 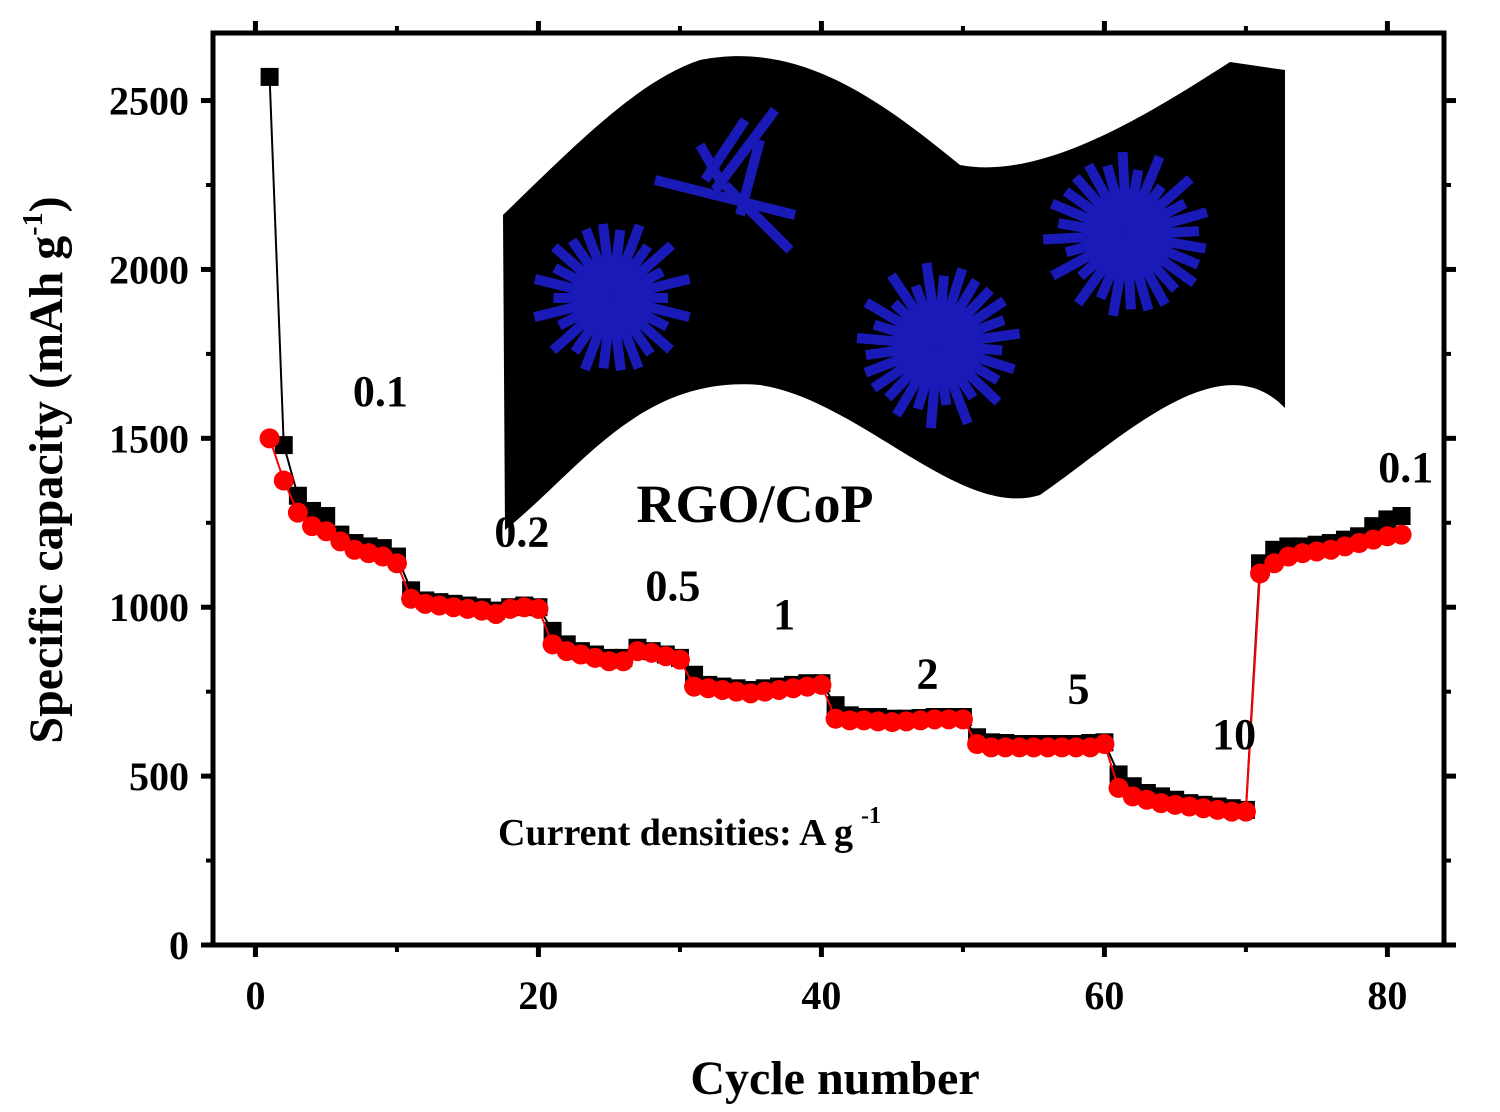 What do you see at coordinates (1234, 734) in the screenshot?
I see `rate-label: 10` at bounding box center [1234, 734].